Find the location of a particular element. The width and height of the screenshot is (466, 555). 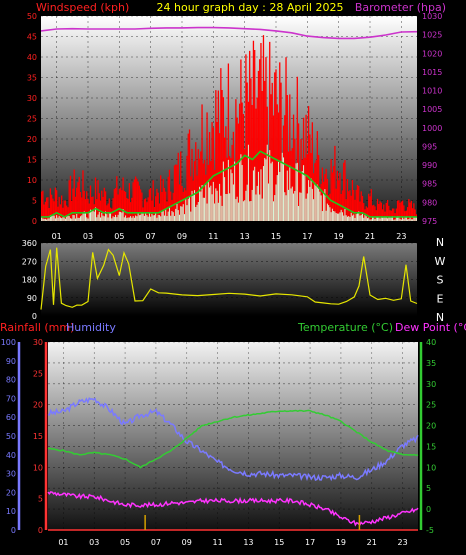

direction-y-tick-label: 0 is located at coordinates (34, 316).